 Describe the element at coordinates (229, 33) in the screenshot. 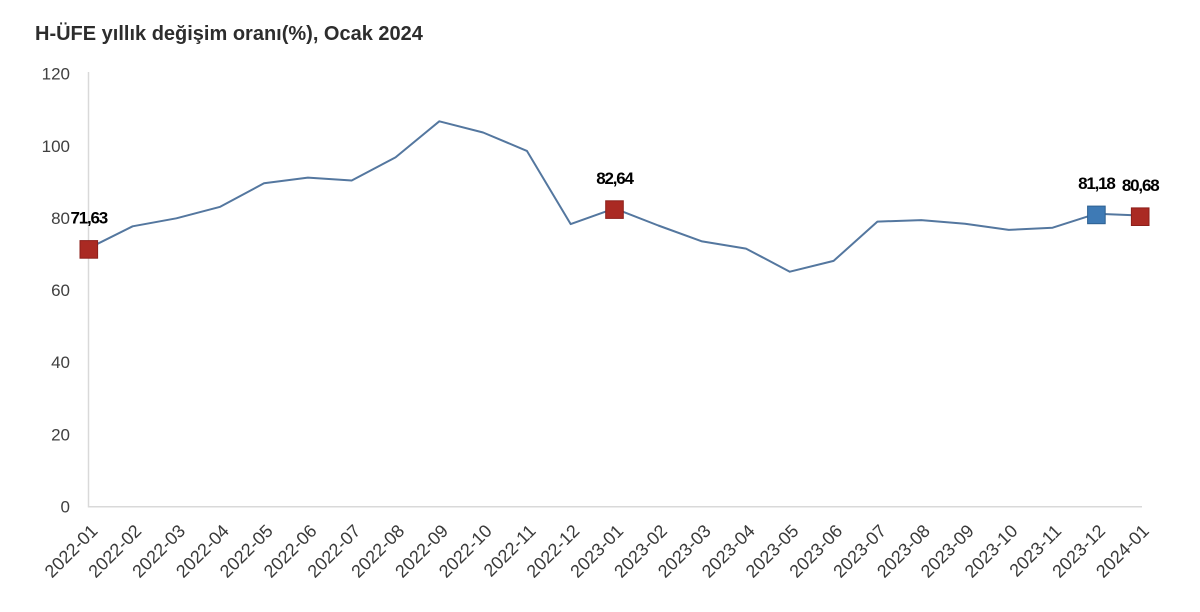

I see `svg-text:H-ÜFE yıllık değişim oranı(%),: H-ÜFE yıllık değişim oranı(%), Ocak 2024` at that location.